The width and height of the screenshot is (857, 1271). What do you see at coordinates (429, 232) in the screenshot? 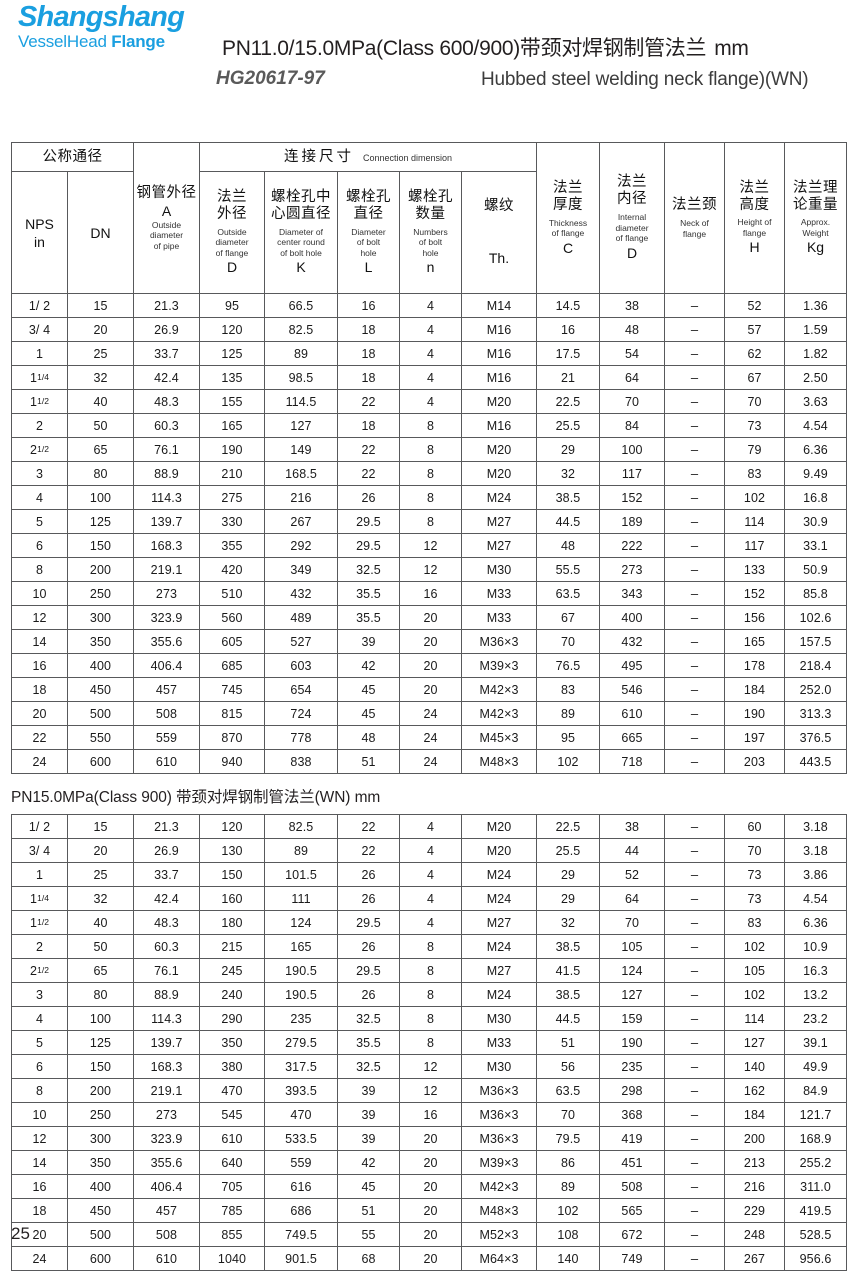
I see `header-detail-row: NPS in DN 法兰 外径 Outside` at bounding box center [429, 232].